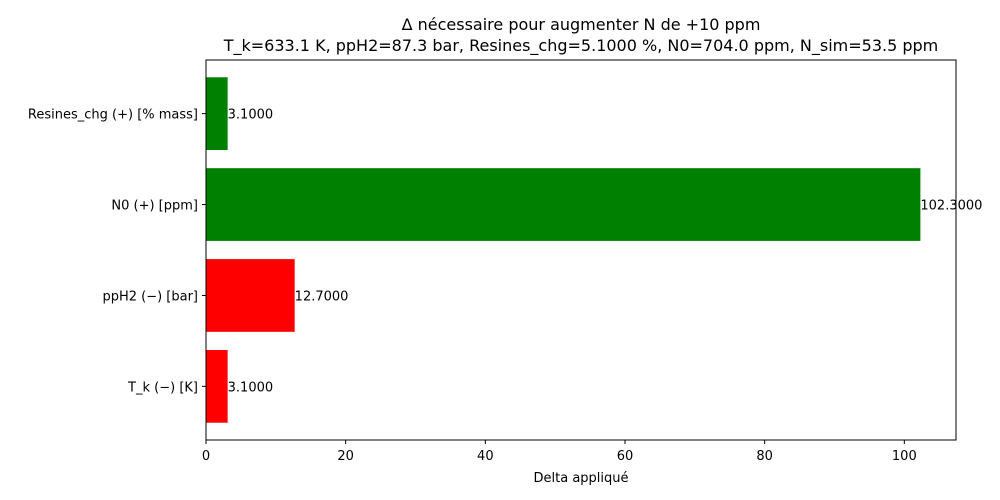 This screenshot has height=500, width=1000. I want to click on x-tick-label-5: 100, so click(904, 456).